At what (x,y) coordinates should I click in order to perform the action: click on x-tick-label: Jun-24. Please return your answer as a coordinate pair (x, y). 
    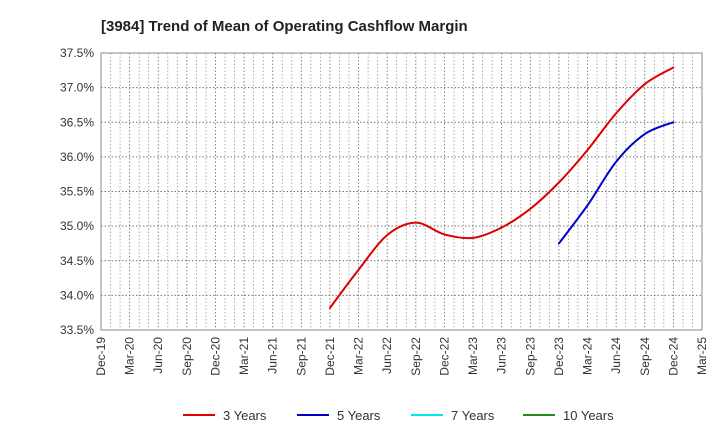
    Looking at the image, I should click on (616, 355).